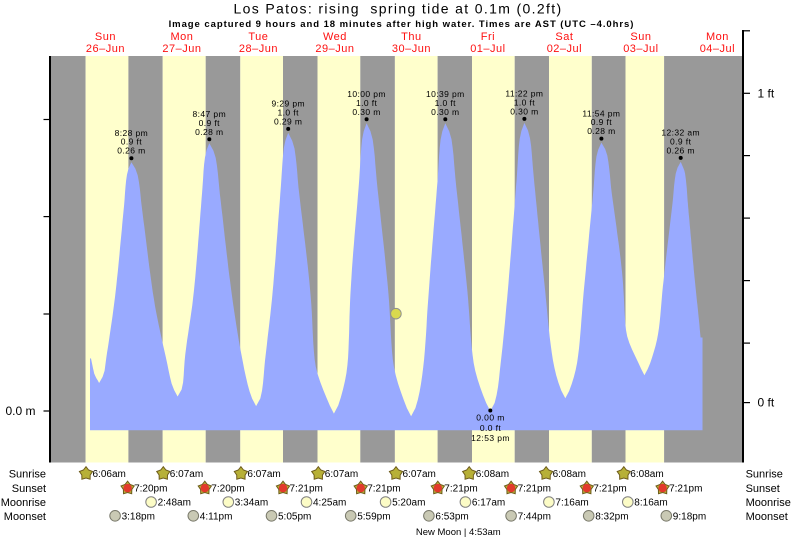 This screenshot has width=793, height=537. What do you see at coordinates (680, 133) in the screenshot?
I see `svg-text: 12:32 am` at bounding box center [680, 133].